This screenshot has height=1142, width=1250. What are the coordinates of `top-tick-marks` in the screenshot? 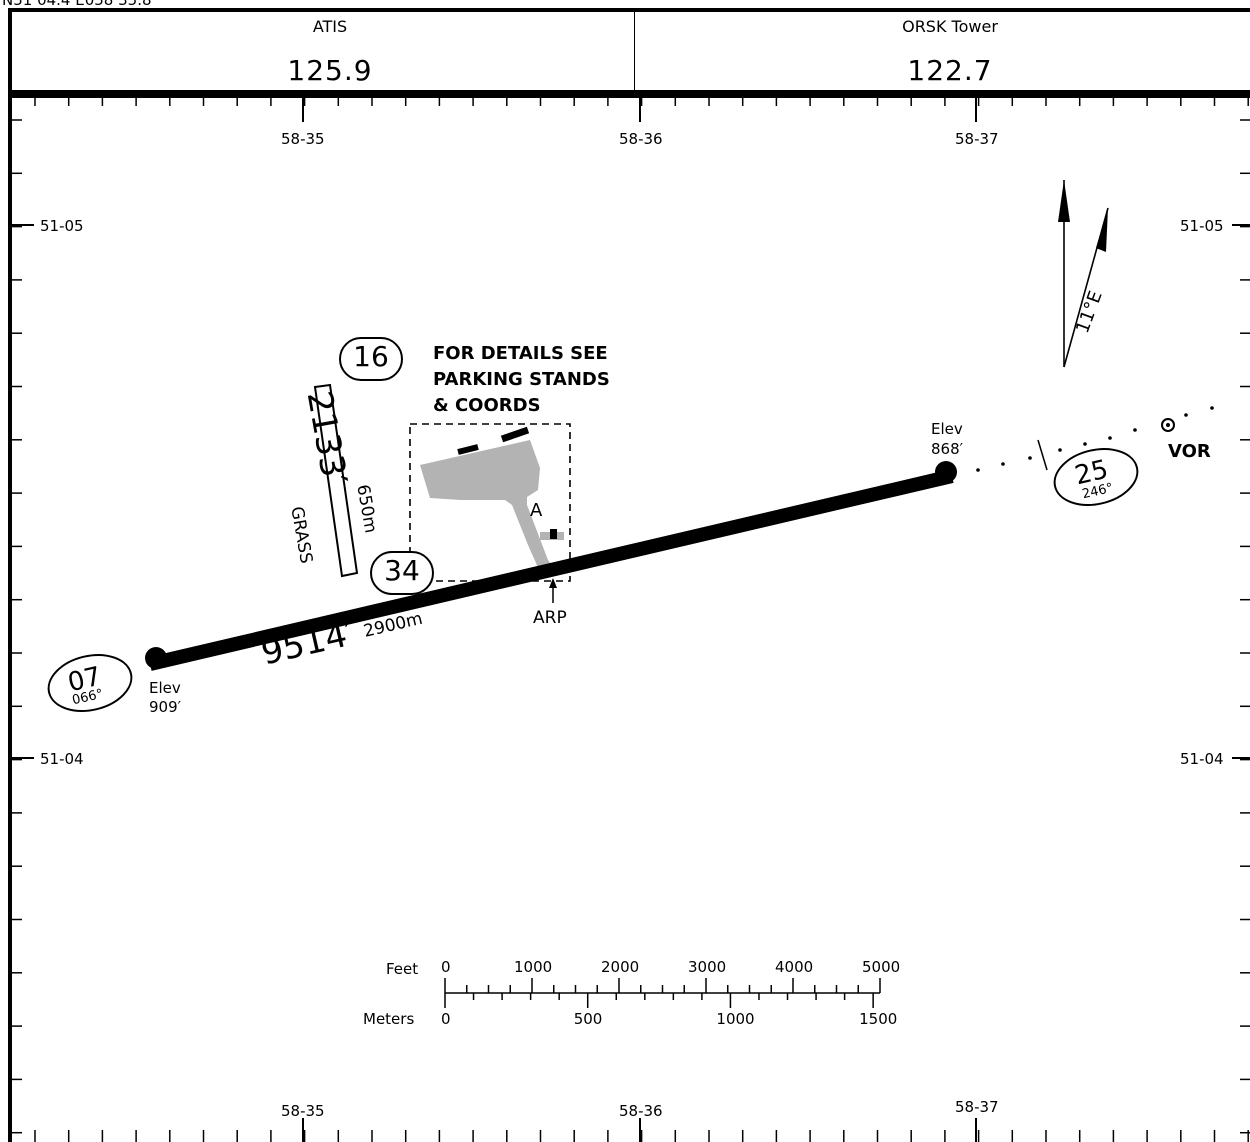 It's located at (641, 109).